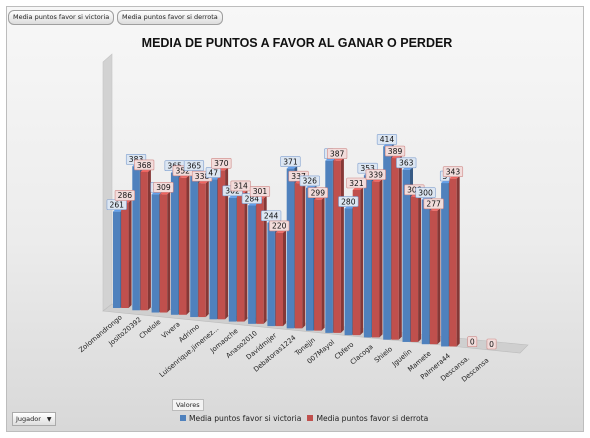  I want to click on jugador-filter-label: Jugador, so click(28, 419).